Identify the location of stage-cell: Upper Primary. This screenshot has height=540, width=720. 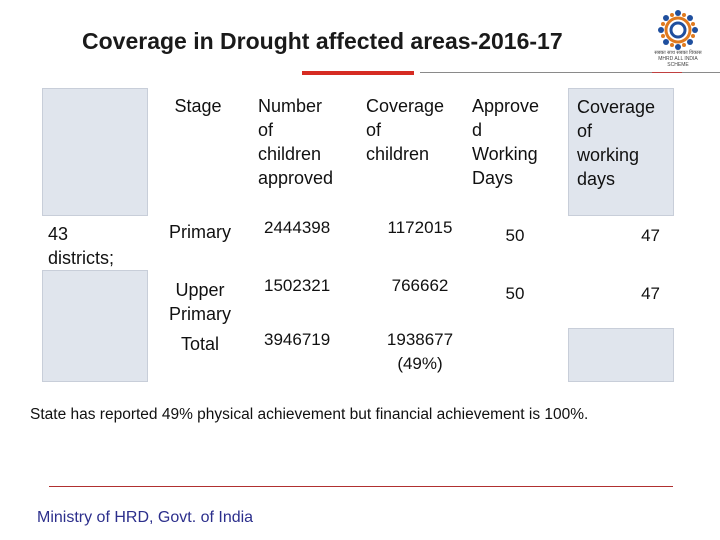
(200, 305).